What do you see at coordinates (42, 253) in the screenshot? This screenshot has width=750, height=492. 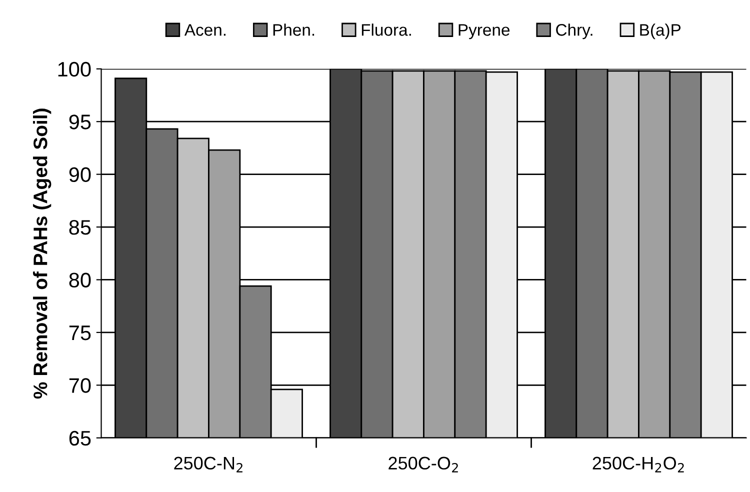 I see `y-axis-title: % Removal of PAHs (Aged Soil)` at bounding box center [42, 253].